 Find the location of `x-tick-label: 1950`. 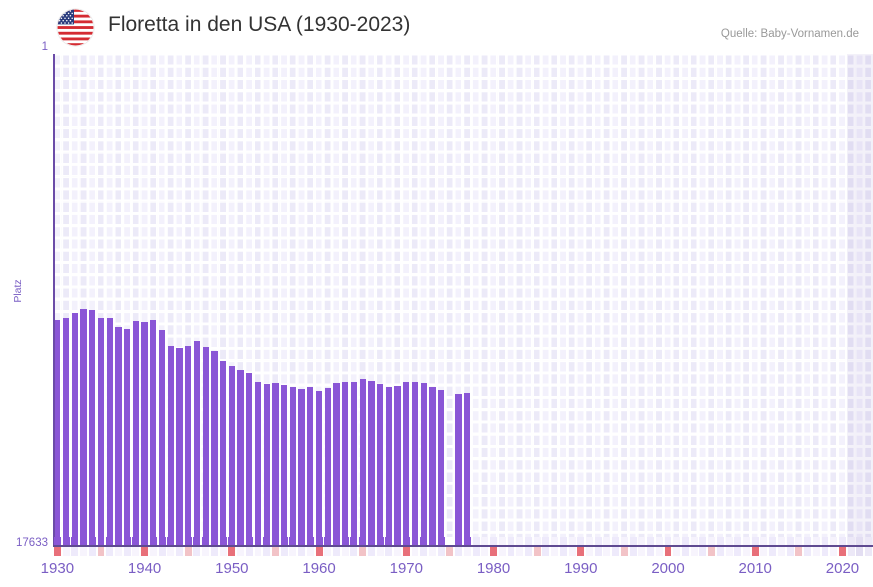

x-tick-label: 1950 is located at coordinates (232, 568).